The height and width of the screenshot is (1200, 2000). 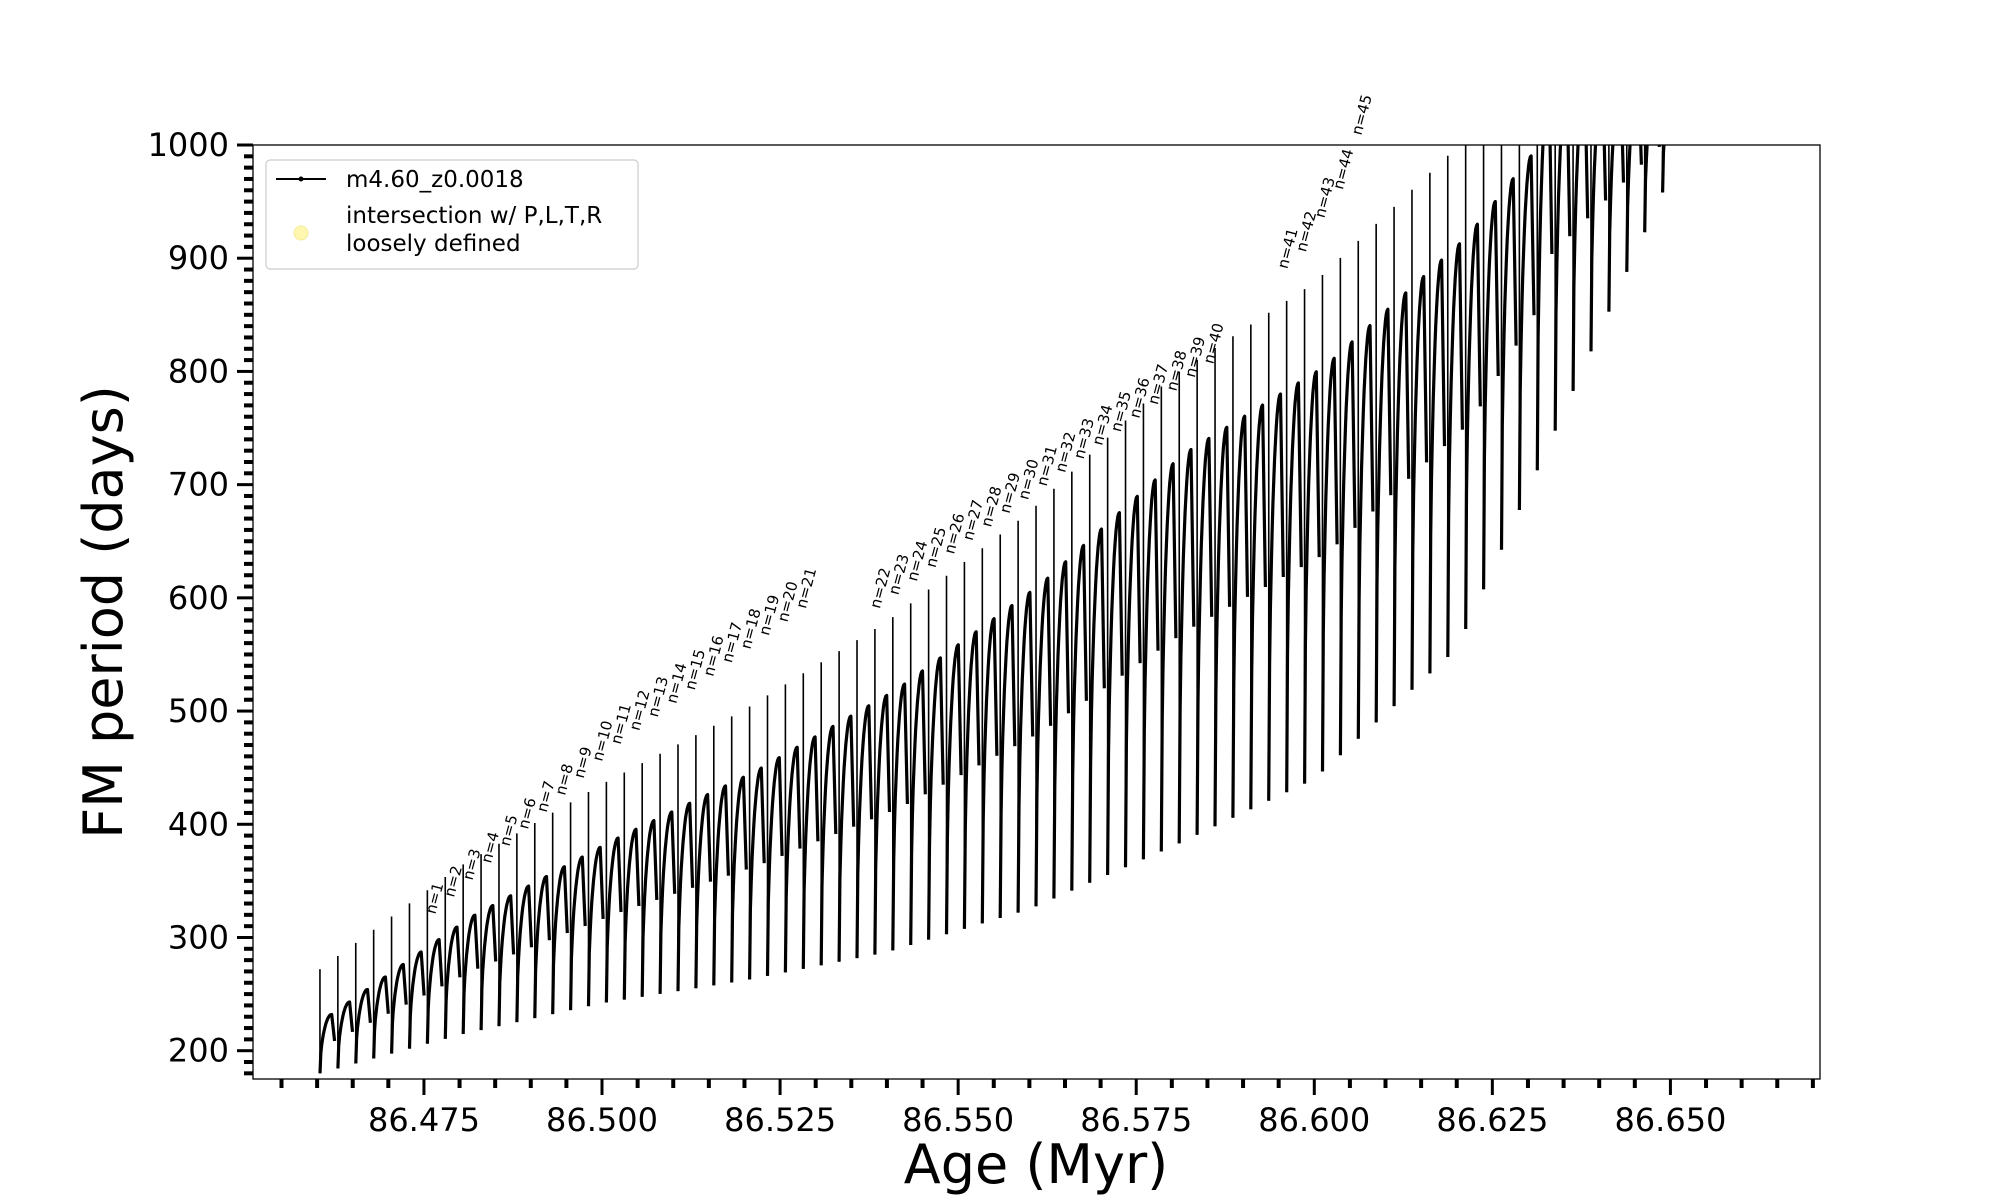 What do you see at coordinates (198, 258) in the screenshot?
I see `y-tick-label: 900` at bounding box center [198, 258].